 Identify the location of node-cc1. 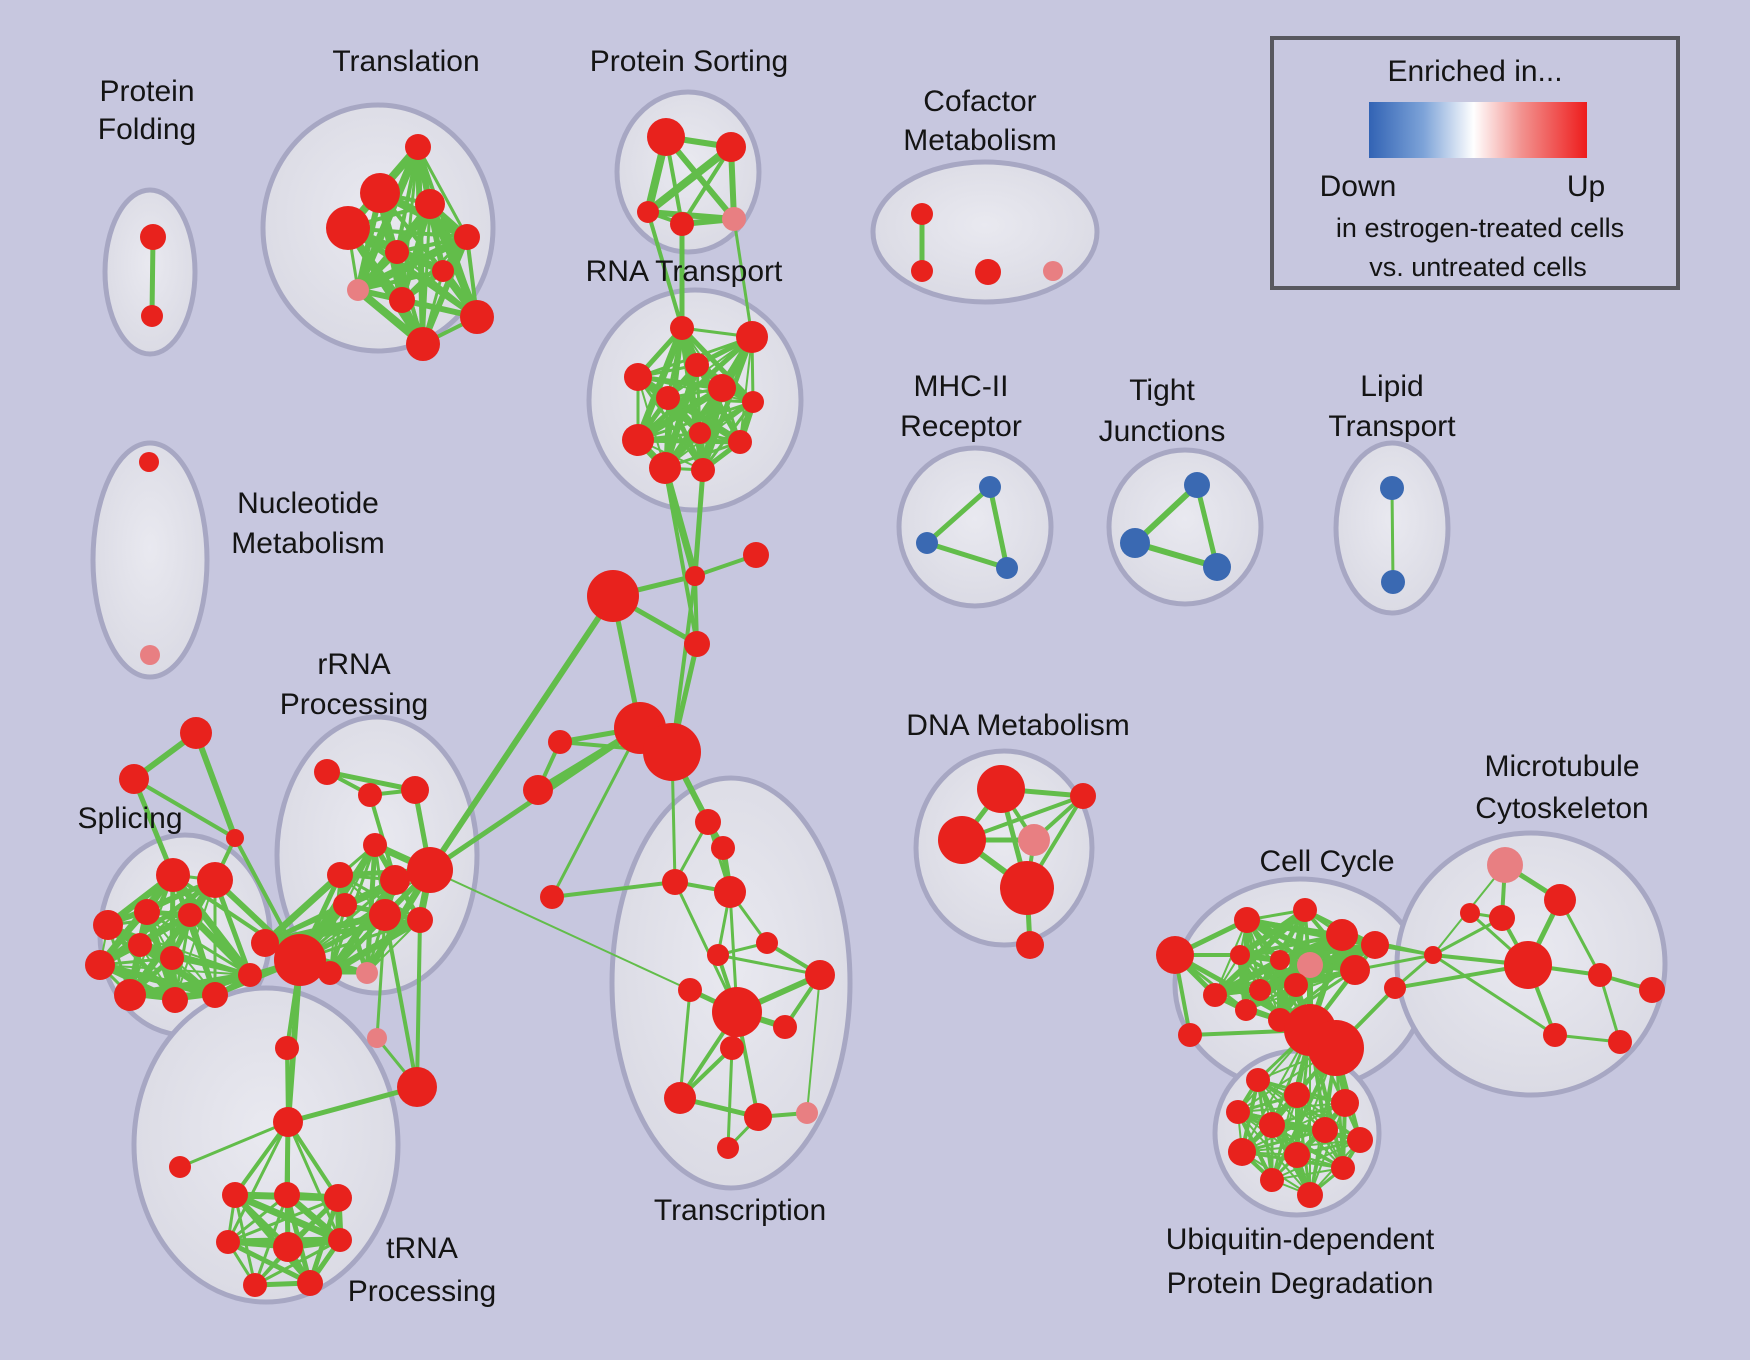
(1175, 955).